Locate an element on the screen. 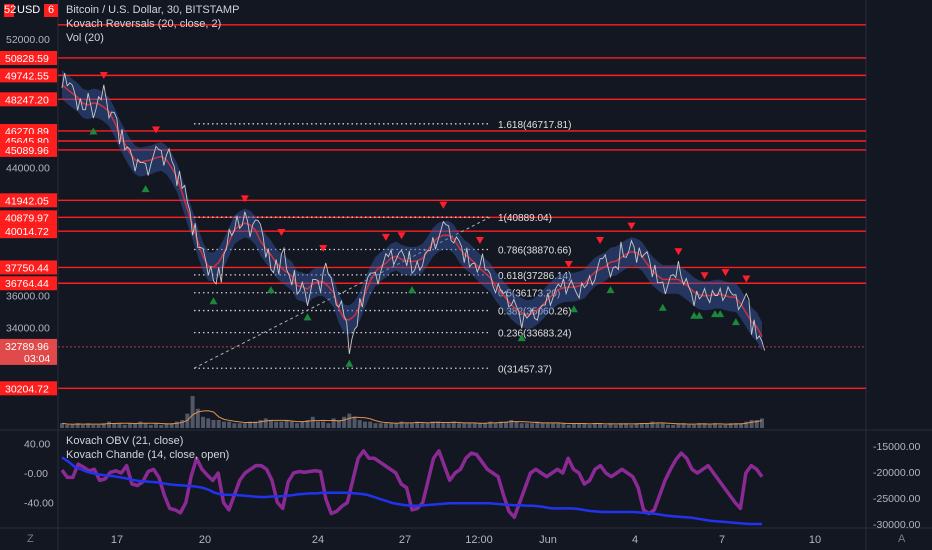  chande-line is located at coordinates (412, 484).